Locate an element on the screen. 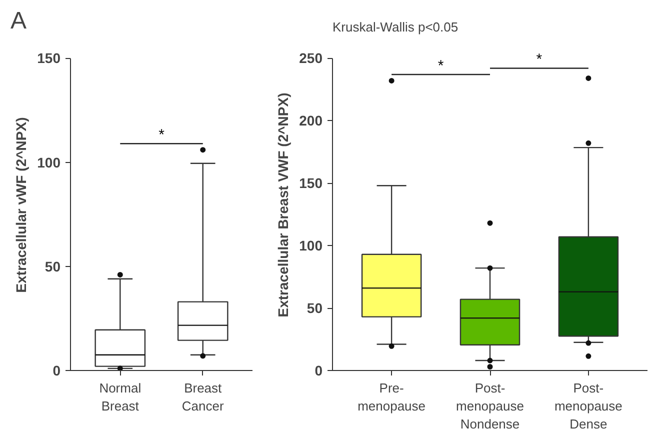  x-tick-label: Post- menopause Nondense is located at coordinates (490, 406).